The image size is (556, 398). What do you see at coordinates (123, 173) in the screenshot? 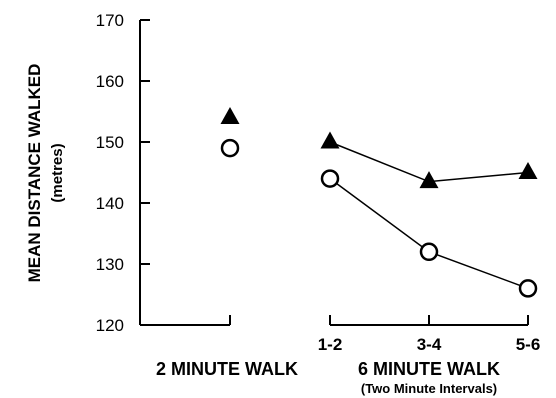
I see `y-ticks: 120 130 140 150 160 170` at bounding box center [123, 173].